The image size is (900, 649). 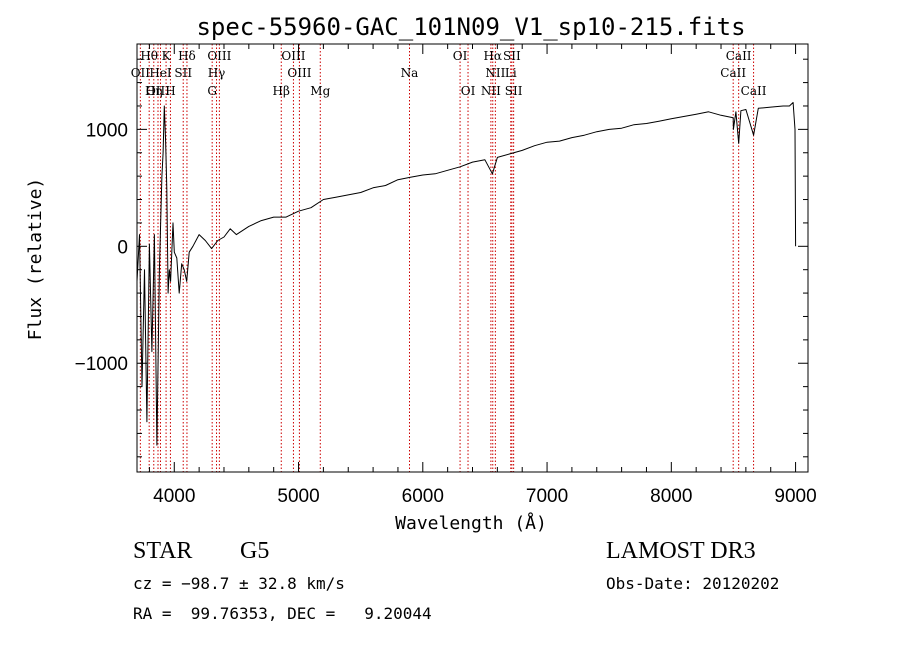 I want to click on spectral-line-label: Li, so click(x=511, y=73).